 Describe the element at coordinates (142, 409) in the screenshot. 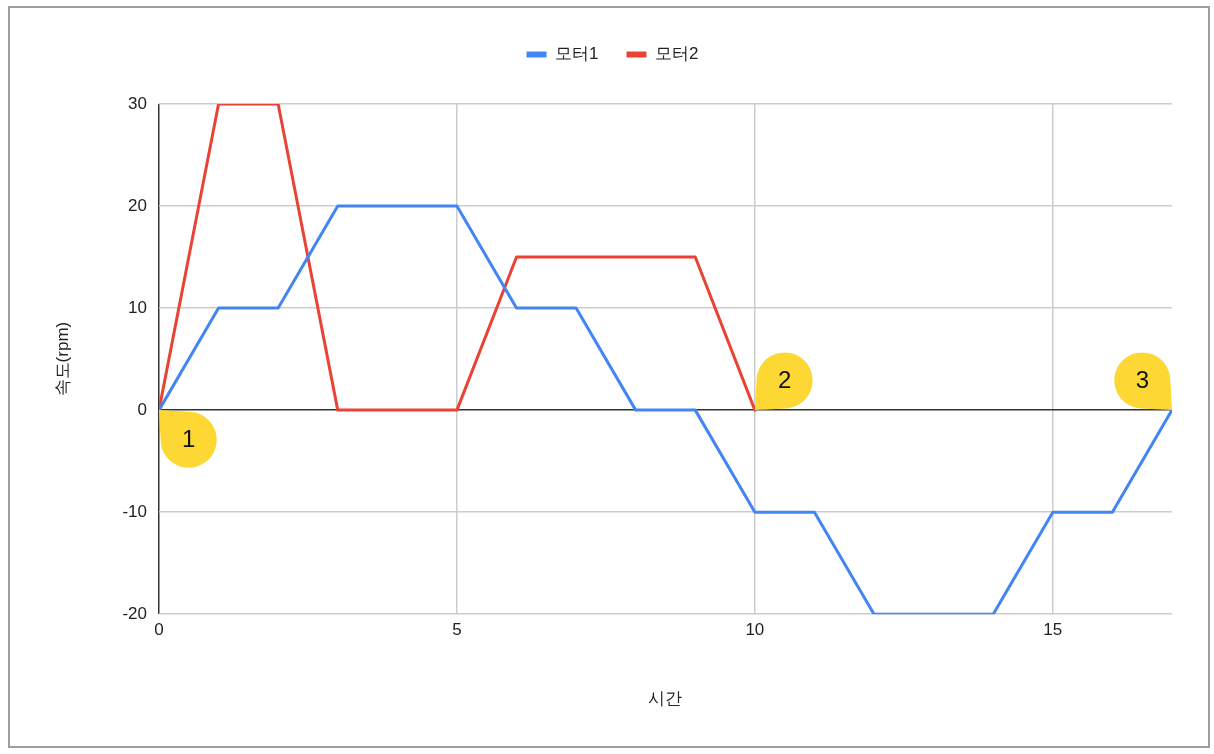

I see `y-tick-label: 0` at that location.